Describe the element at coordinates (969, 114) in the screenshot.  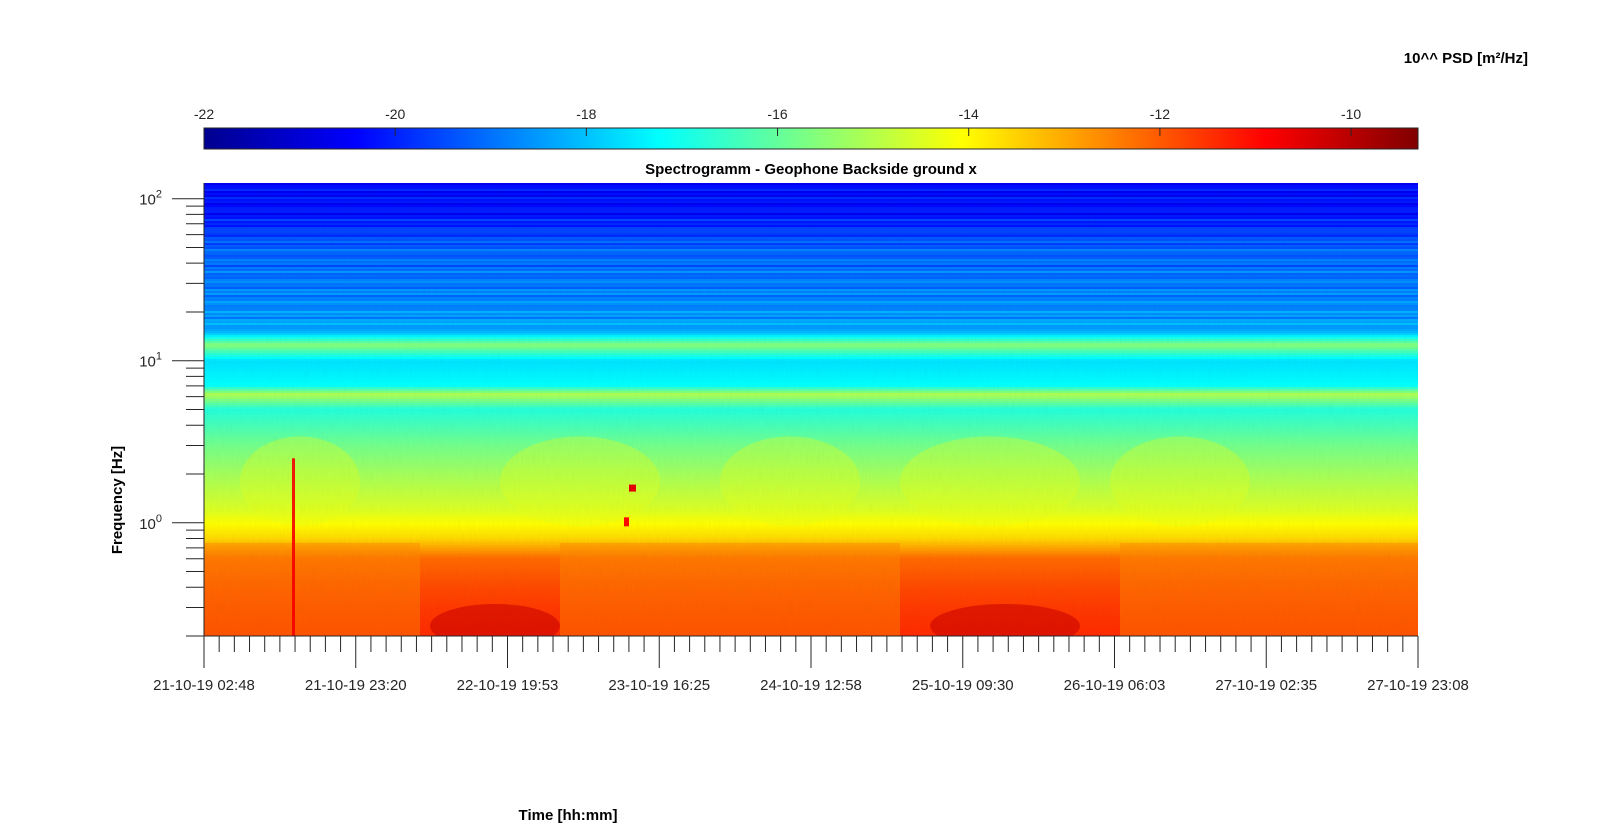
I see `colorbar-tick-label: -14` at that location.